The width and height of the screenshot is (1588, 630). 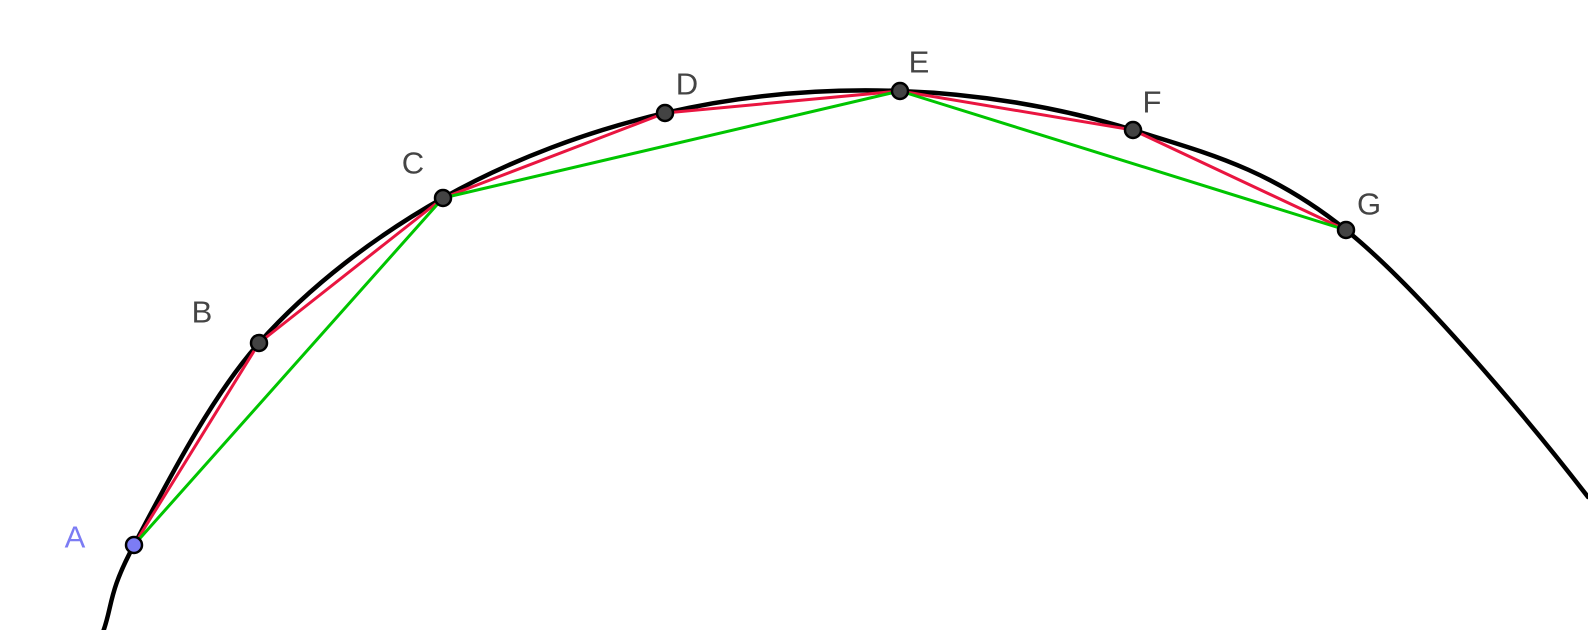 What do you see at coordinates (259, 343) in the screenshot?
I see `point-B` at bounding box center [259, 343].